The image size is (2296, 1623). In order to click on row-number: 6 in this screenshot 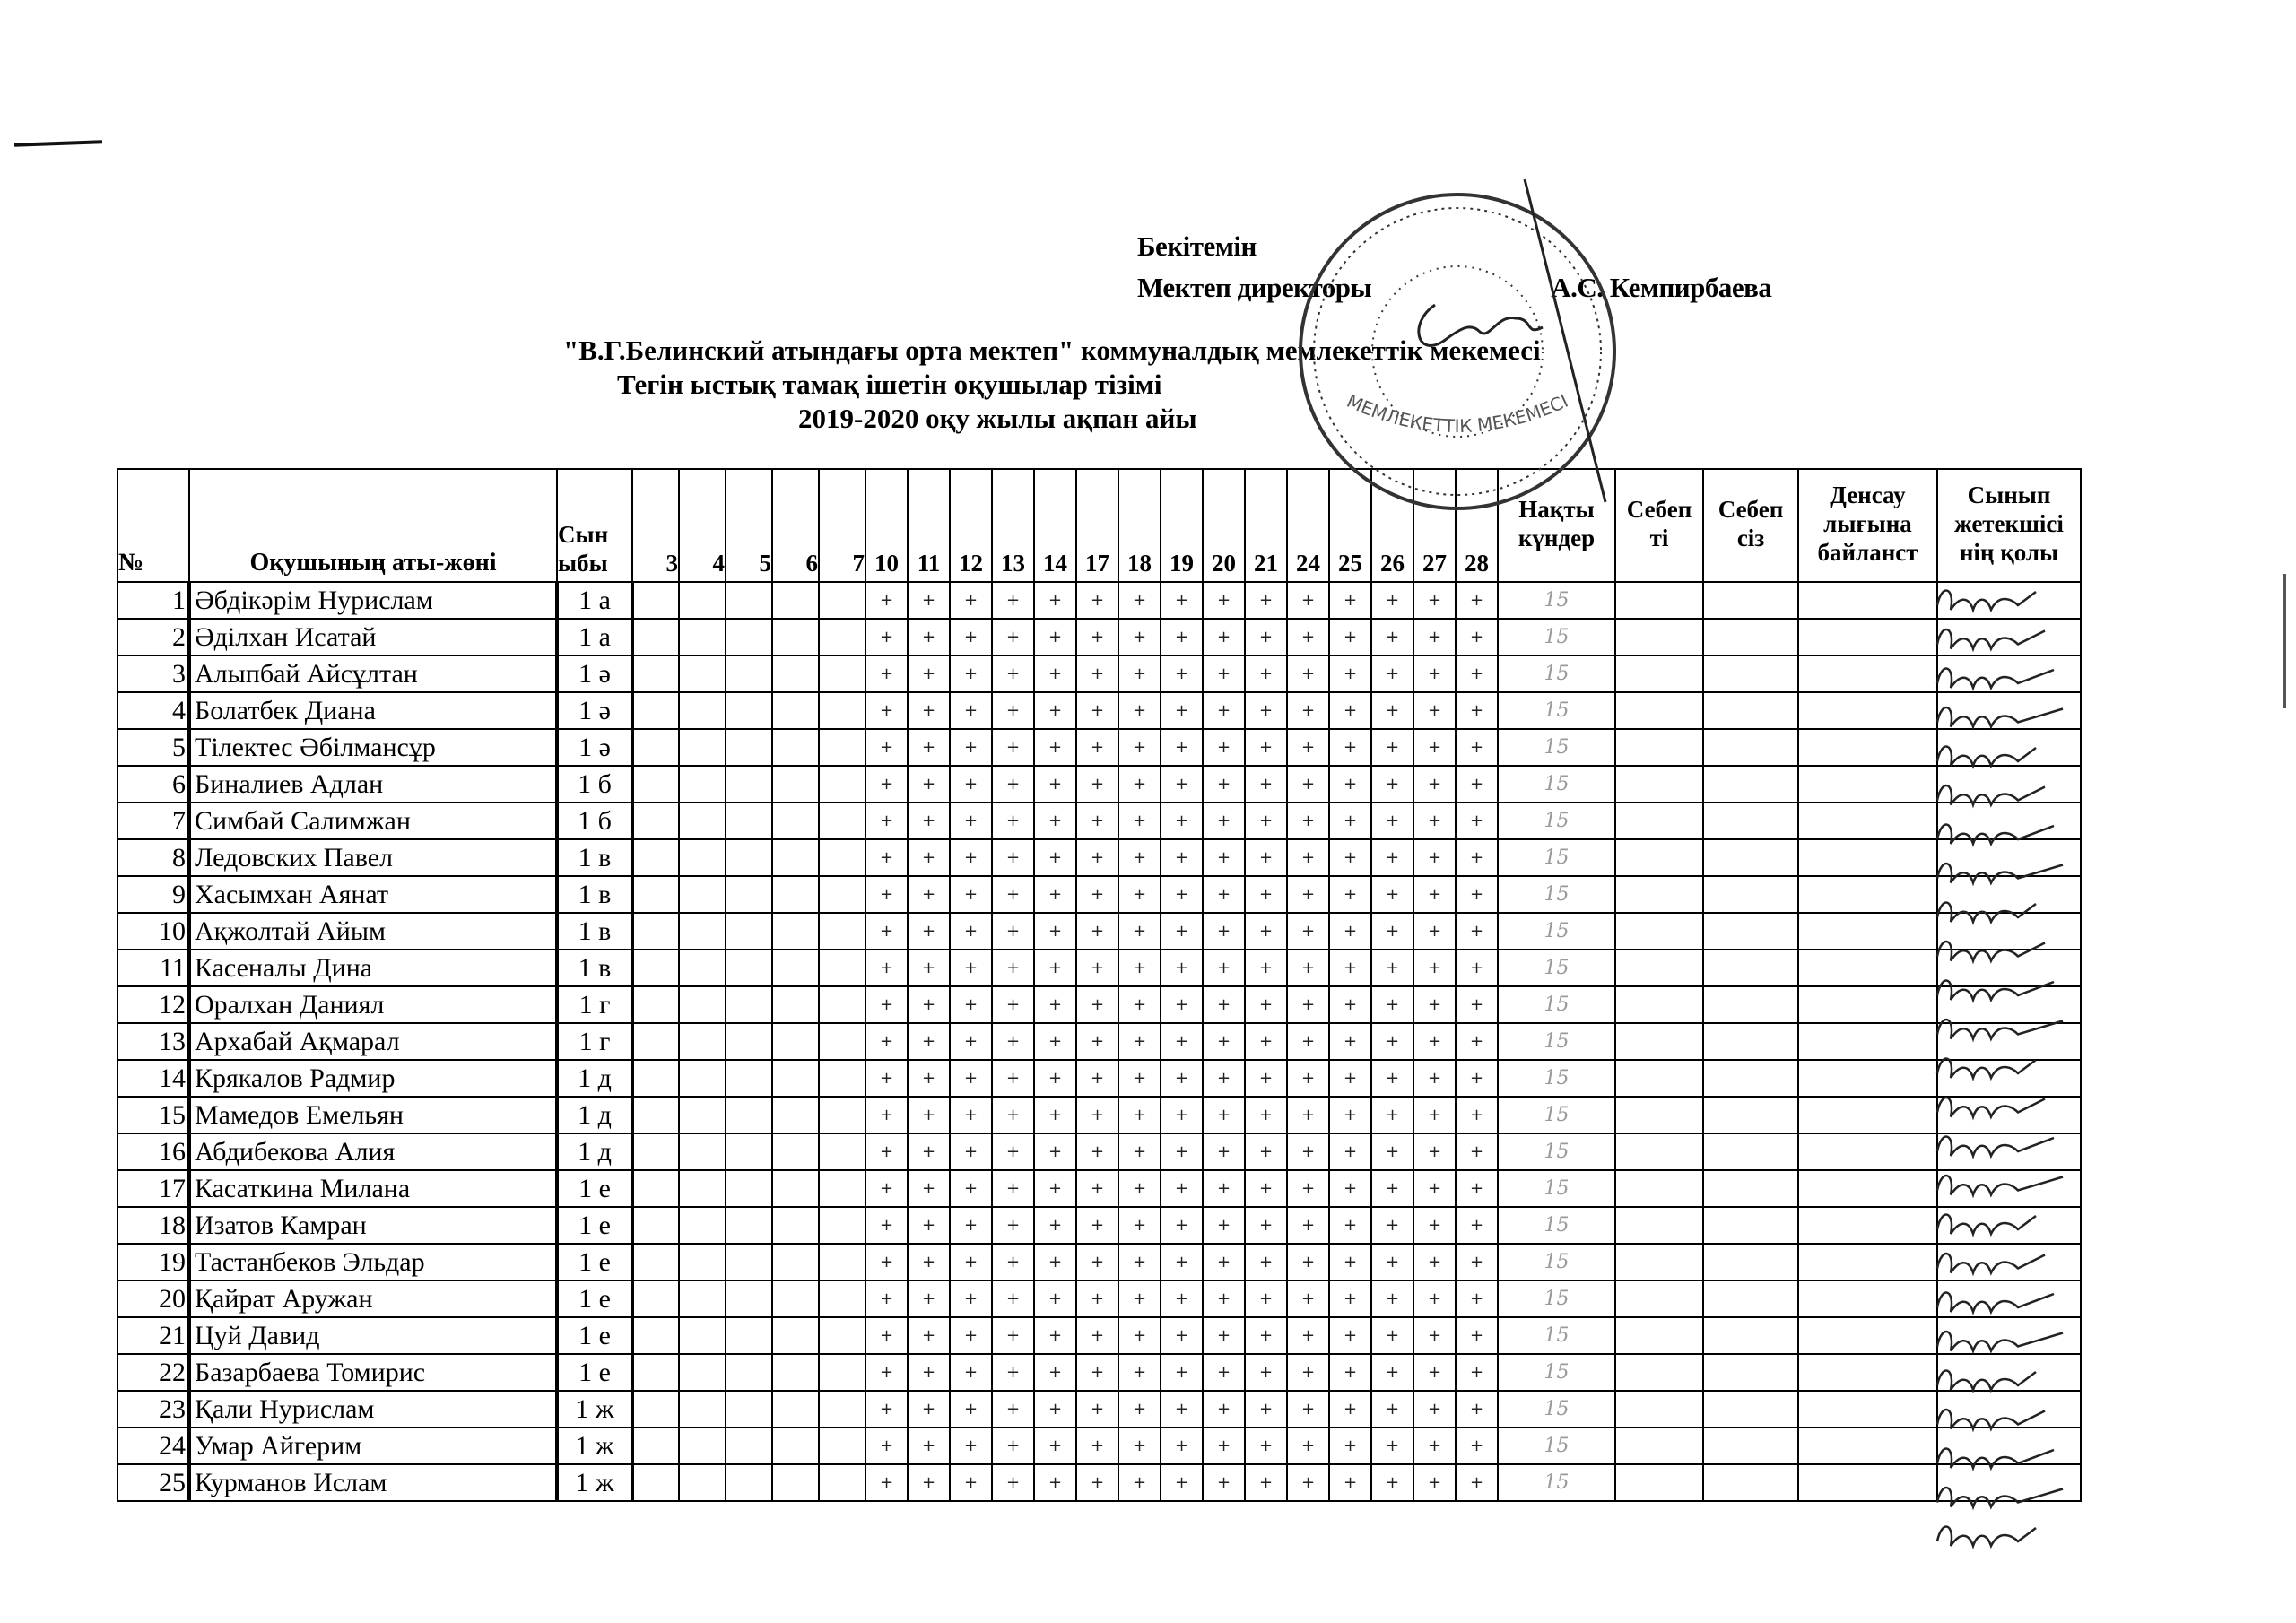, I will do `click(153, 784)`.